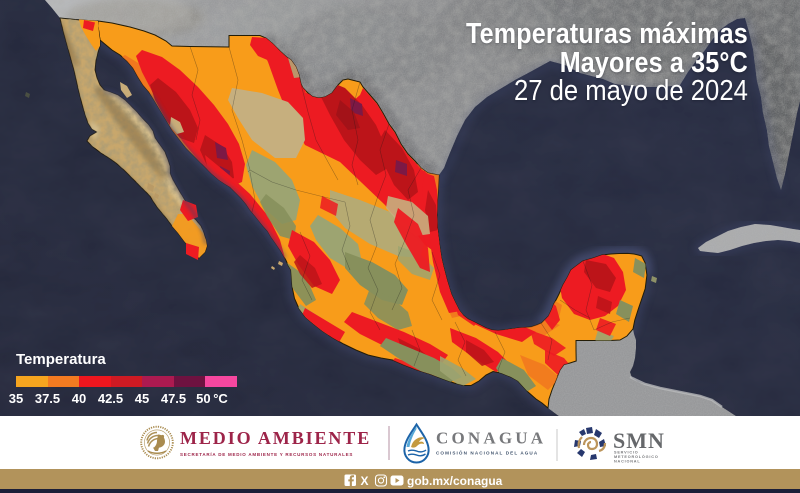  I want to click on svg-text: NACIONAL, so click(627, 462).